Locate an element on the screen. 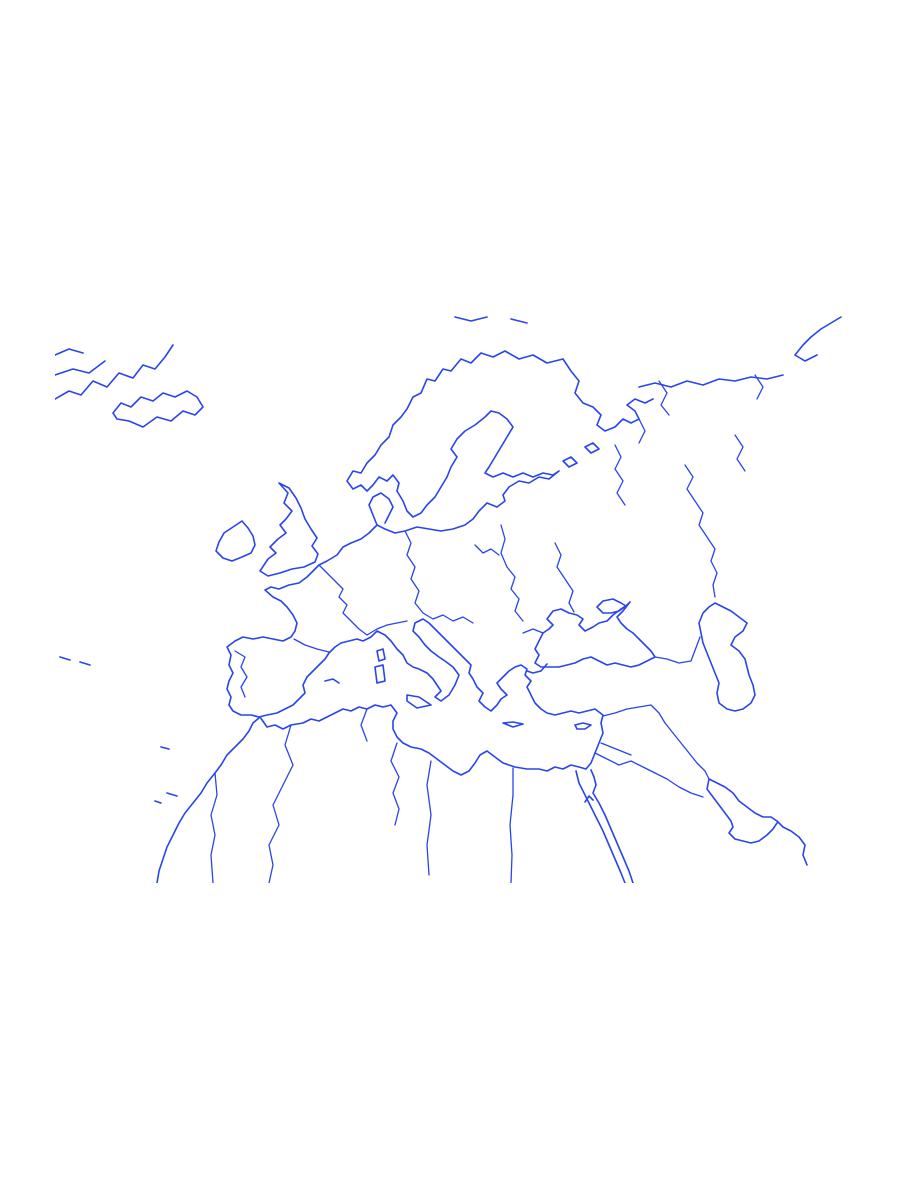 This screenshot has height=1200, width=900. severity-colorbar is located at coordinates (457, 961).